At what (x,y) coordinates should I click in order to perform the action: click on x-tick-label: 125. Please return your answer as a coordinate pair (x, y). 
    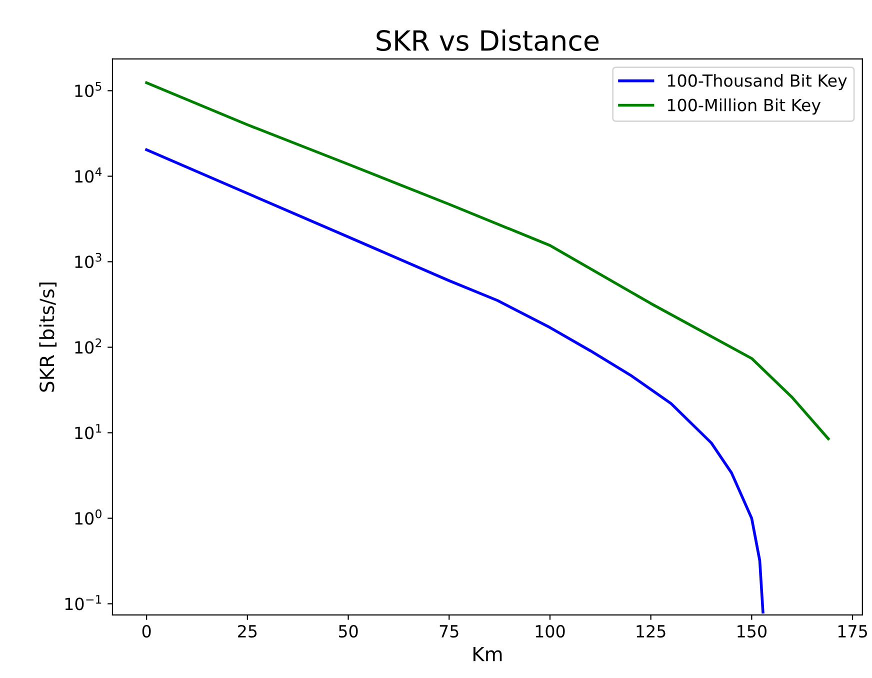
    Looking at the image, I should click on (651, 631).